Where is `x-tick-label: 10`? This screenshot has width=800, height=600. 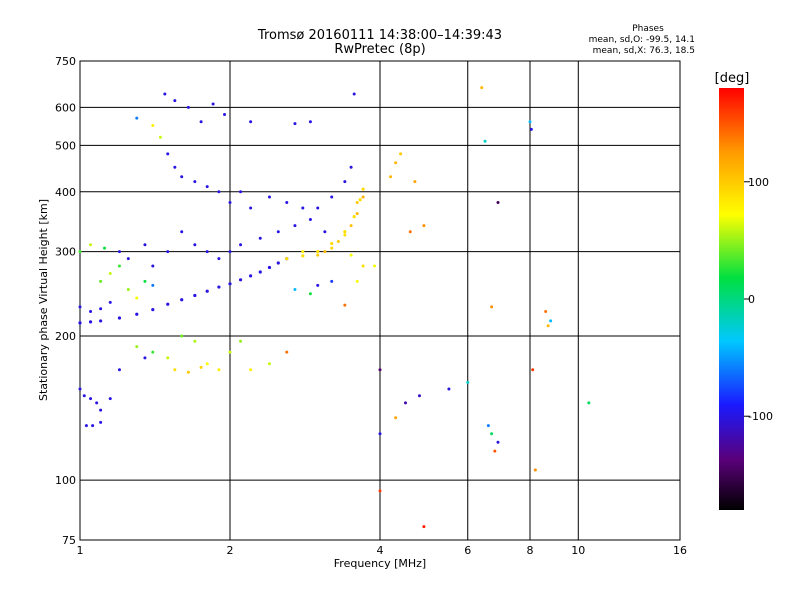
x-tick-label: 10 is located at coordinates (578, 550).